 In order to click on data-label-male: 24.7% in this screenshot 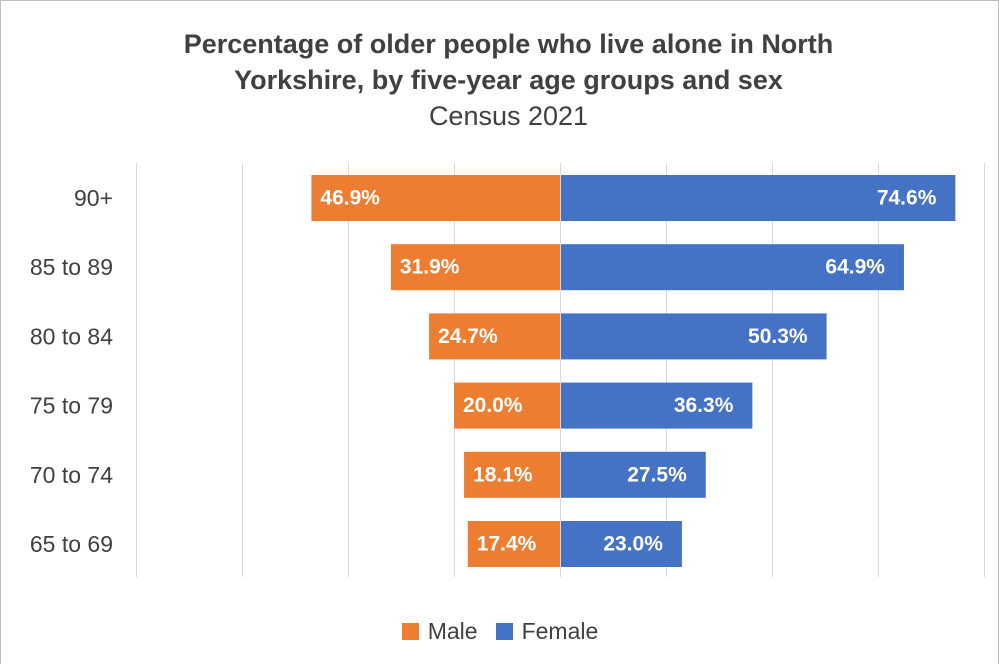, I will do `click(468, 336)`.